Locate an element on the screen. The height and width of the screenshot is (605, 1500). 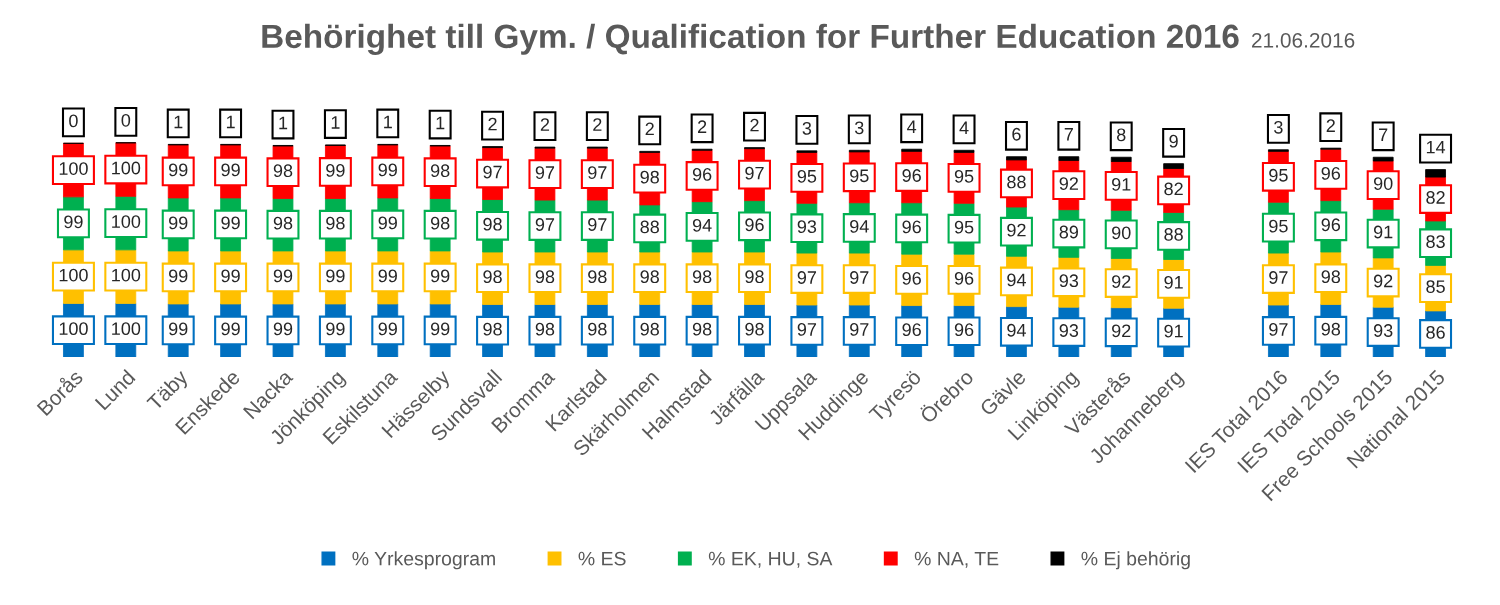
data-label: 83 is located at coordinates (1435, 242).